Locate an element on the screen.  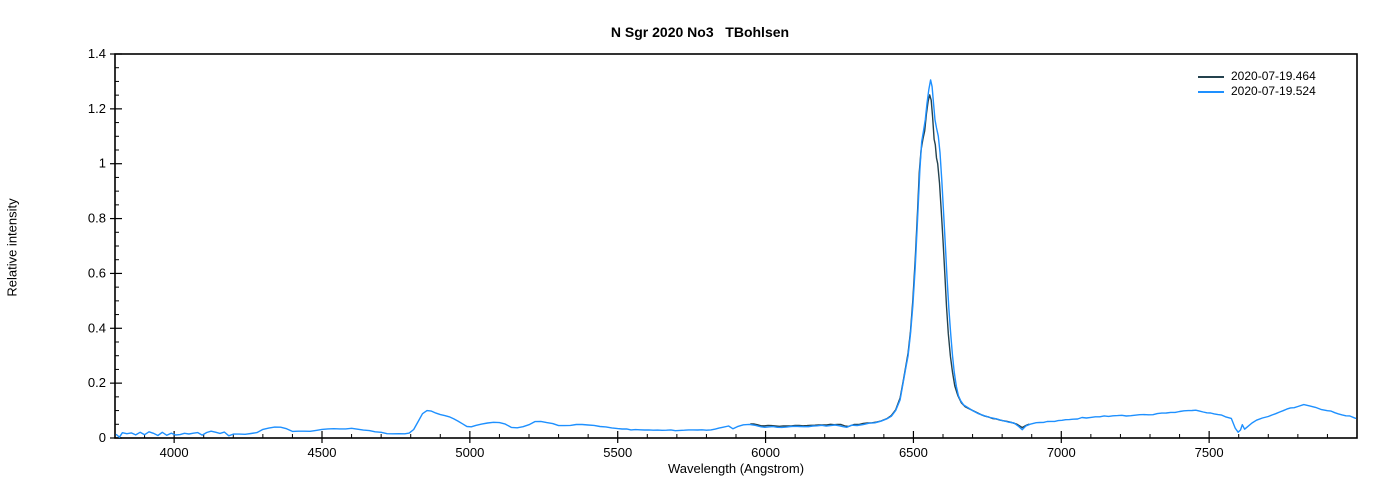
x-axis-label: Wavelength (Angstrom) is located at coordinates (736, 468).